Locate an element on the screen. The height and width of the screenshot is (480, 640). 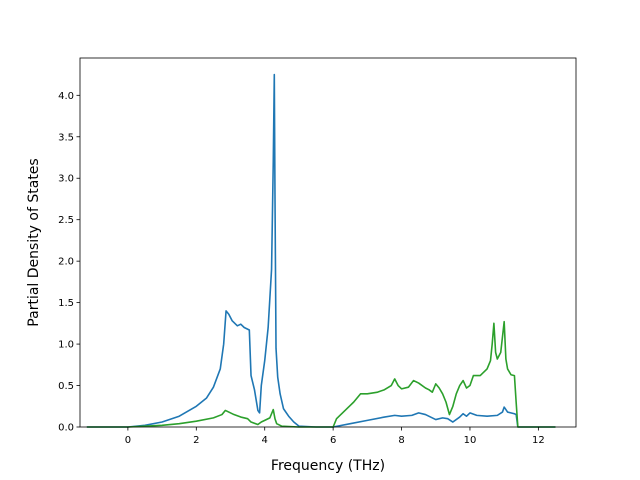
y-tick-label: 3.0 is located at coordinates (66, 179).